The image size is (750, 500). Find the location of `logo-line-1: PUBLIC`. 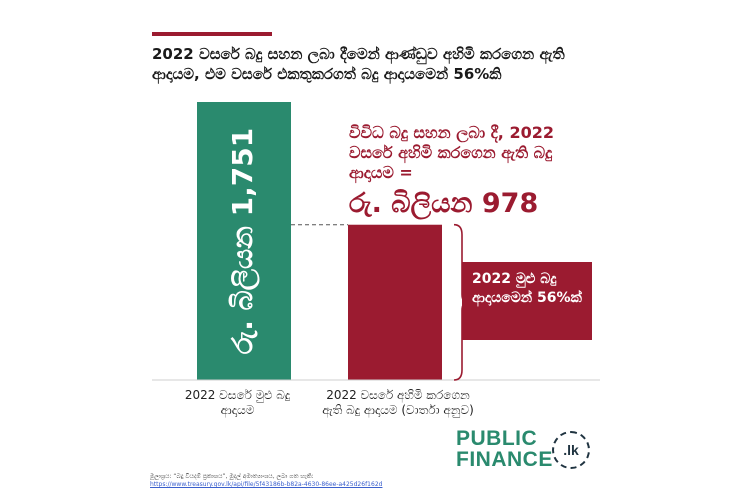

logo-line-1: PUBLIC is located at coordinates (497, 438).